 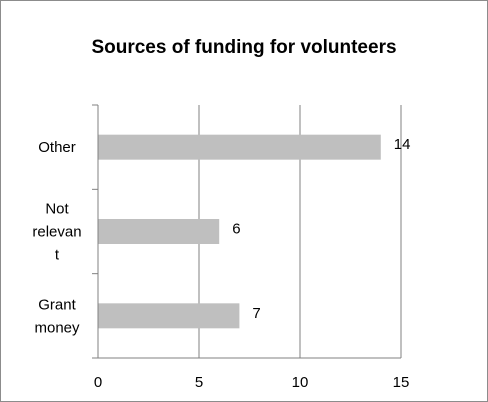 I want to click on bar-other, so click(x=239, y=147).